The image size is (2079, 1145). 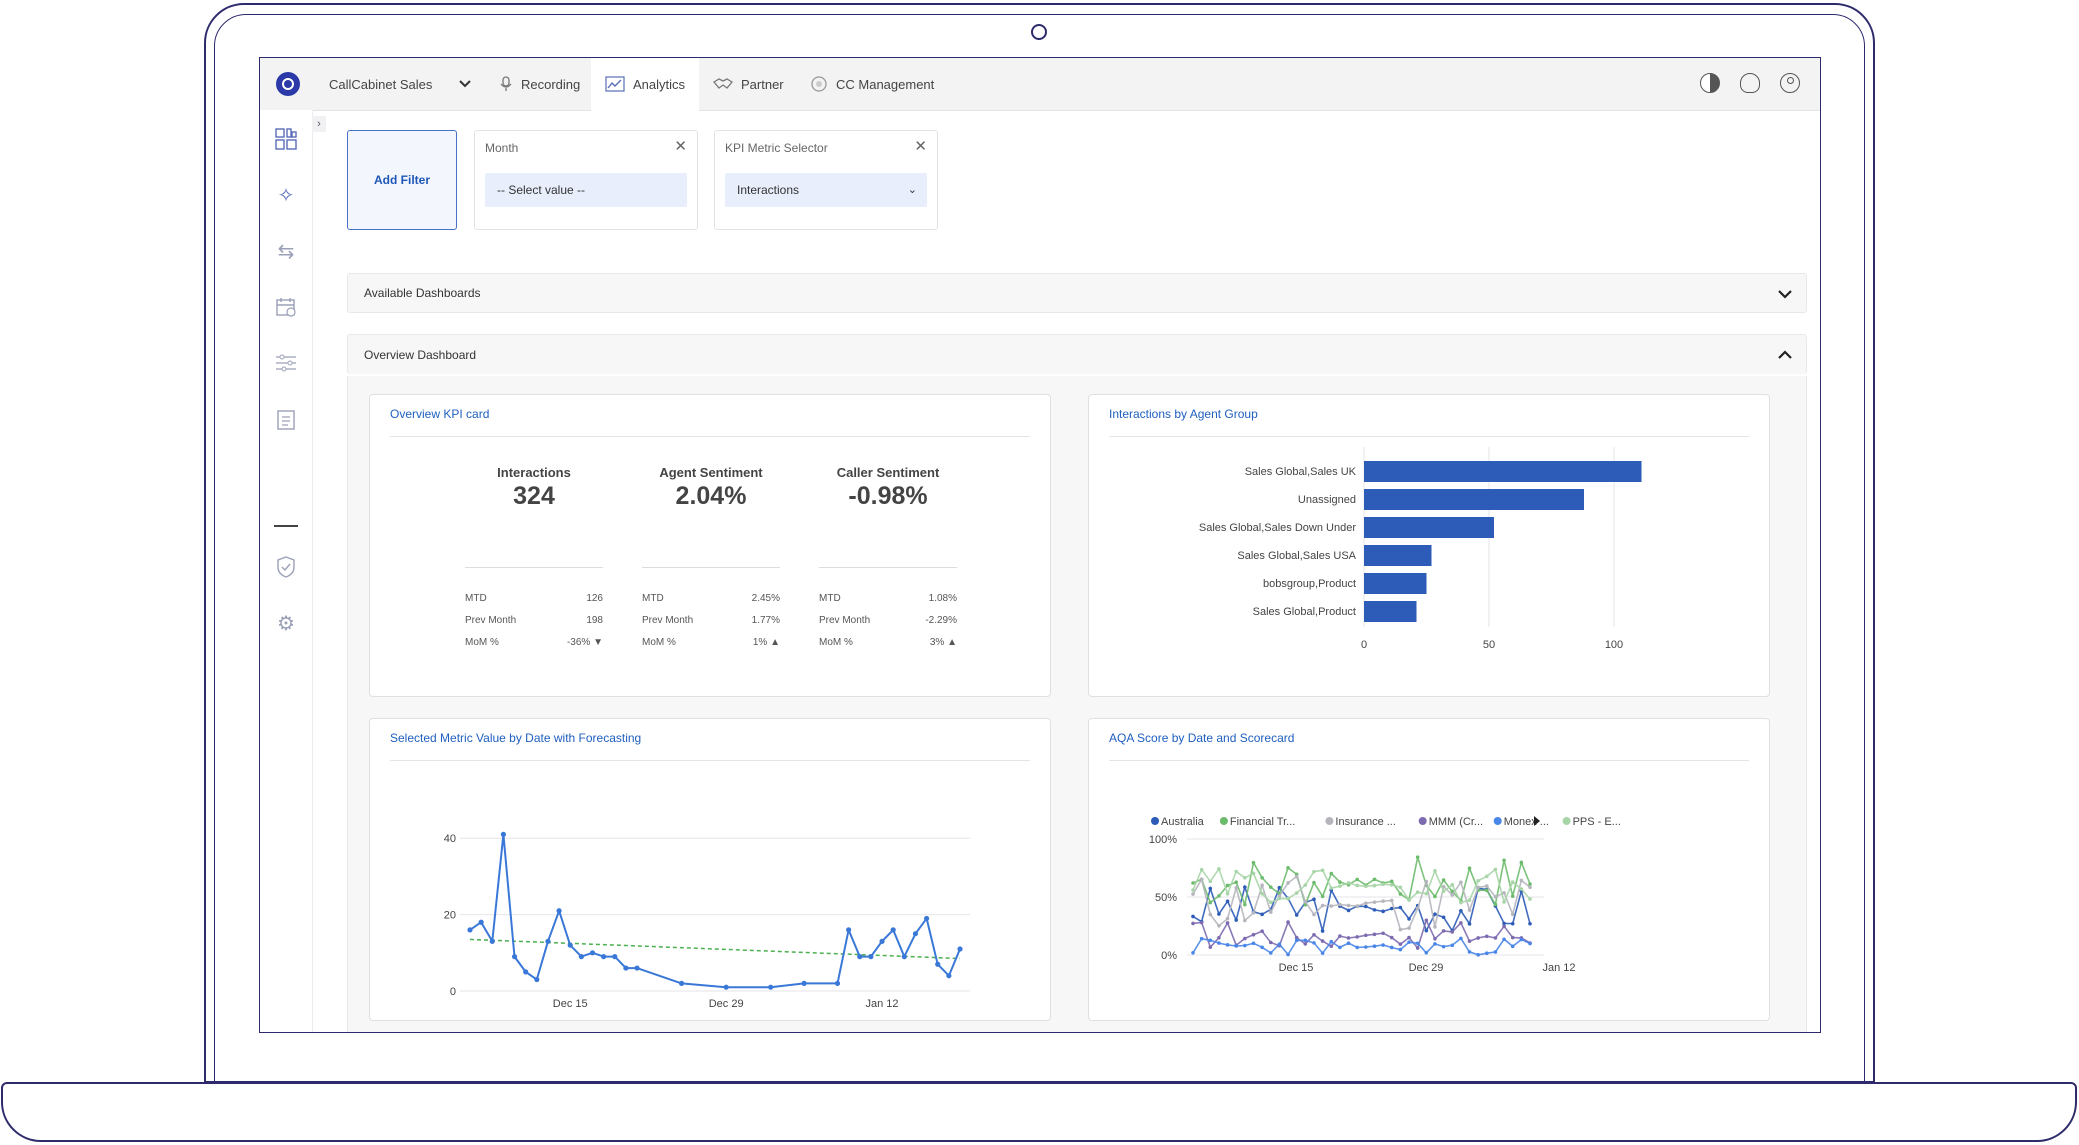 What do you see at coordinates (534, 620) in the screenshot?
I see `kpi-row-prev: Prev Month 198` at bounding box center [534, 620].